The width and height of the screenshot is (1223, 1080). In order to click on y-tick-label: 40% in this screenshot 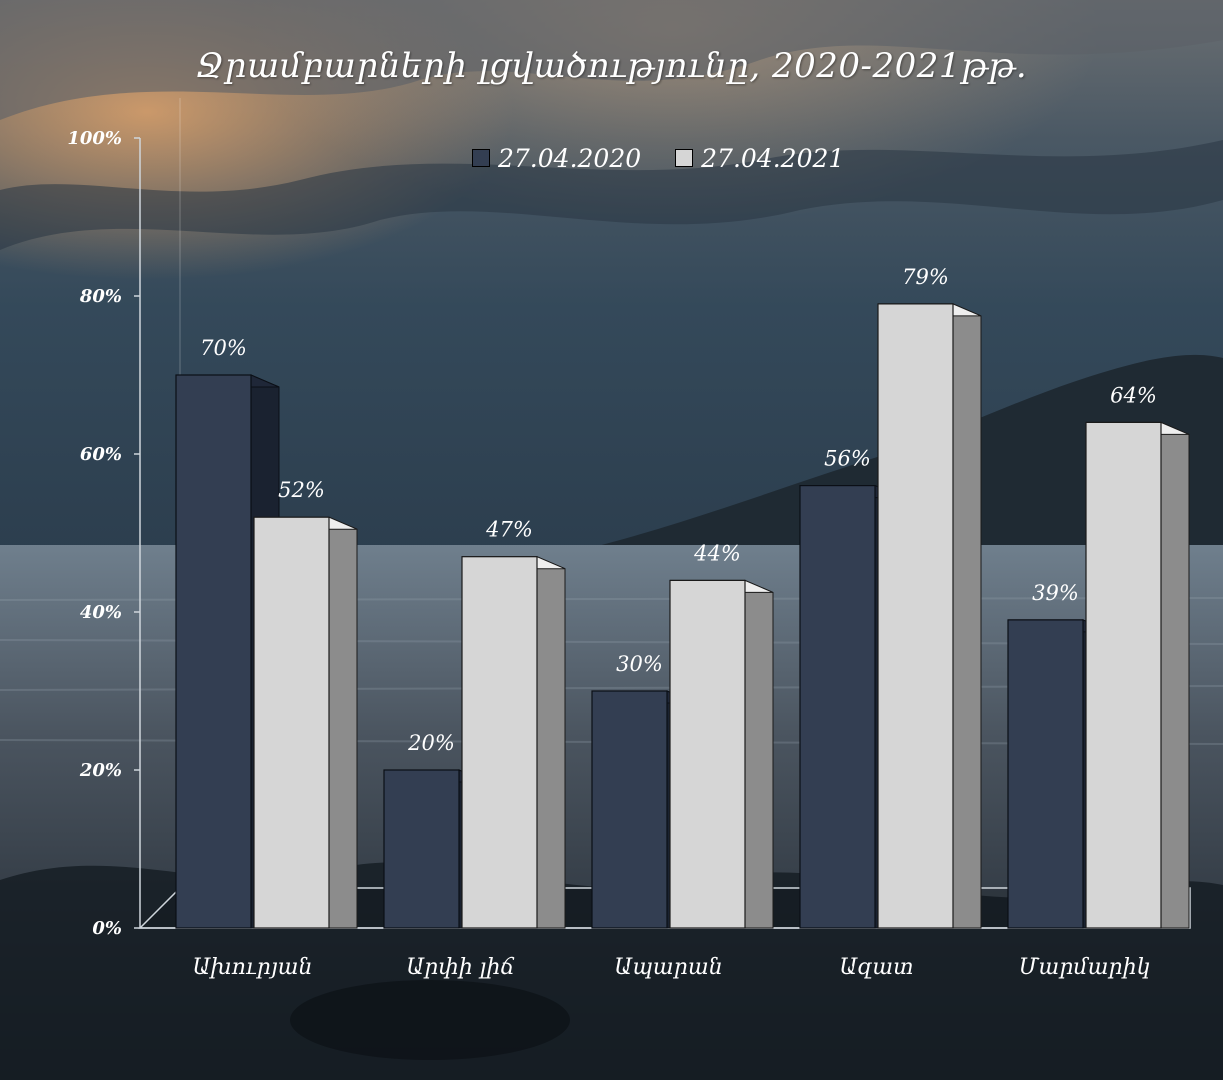, I will do `click(101, 612)`.